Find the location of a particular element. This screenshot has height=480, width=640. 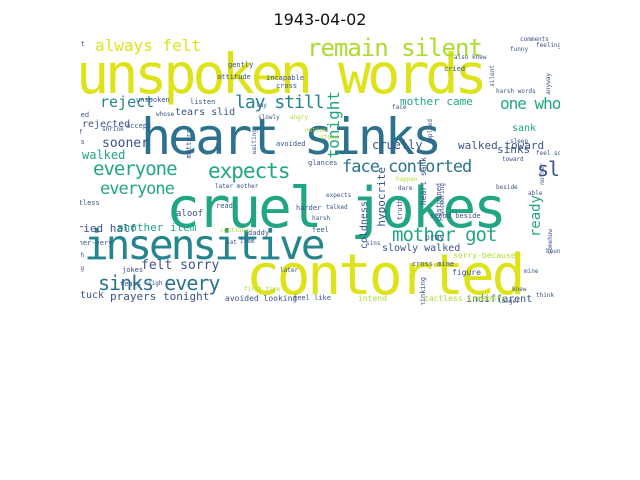

cloud-word: also knew is located at coordinates (470, 57).